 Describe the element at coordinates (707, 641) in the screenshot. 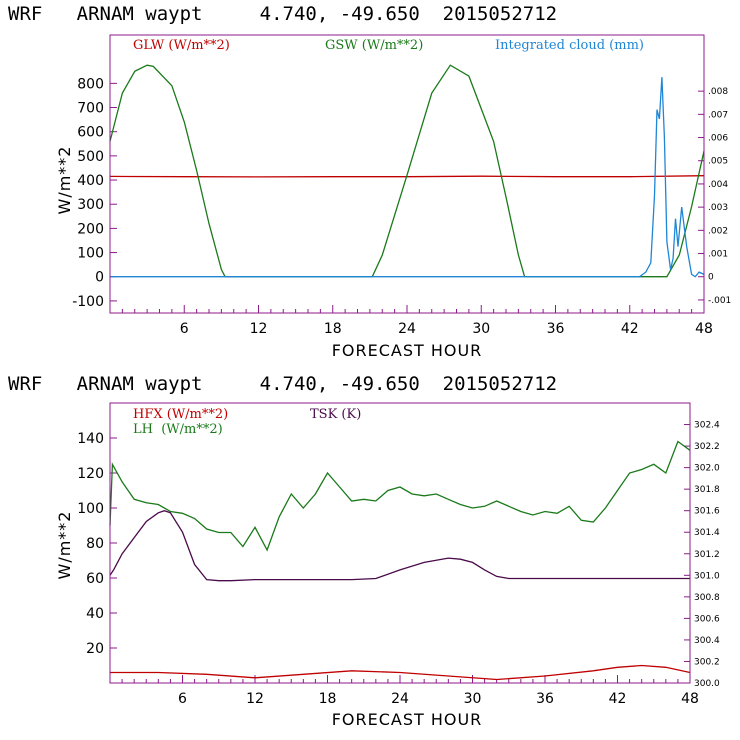

I see `y2-tick-label: 300.4` at that location.